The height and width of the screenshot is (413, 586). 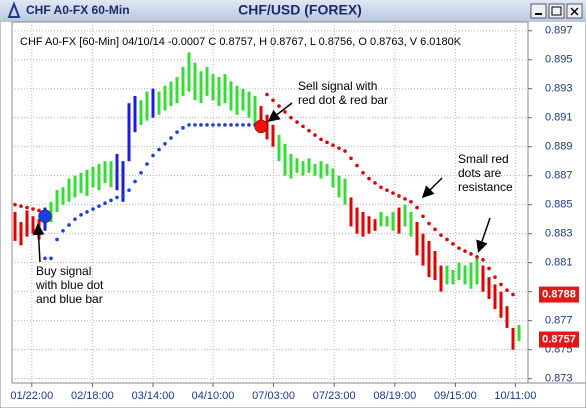 I want to click on annotation: Sell signal with, so click(x=337, y=86).